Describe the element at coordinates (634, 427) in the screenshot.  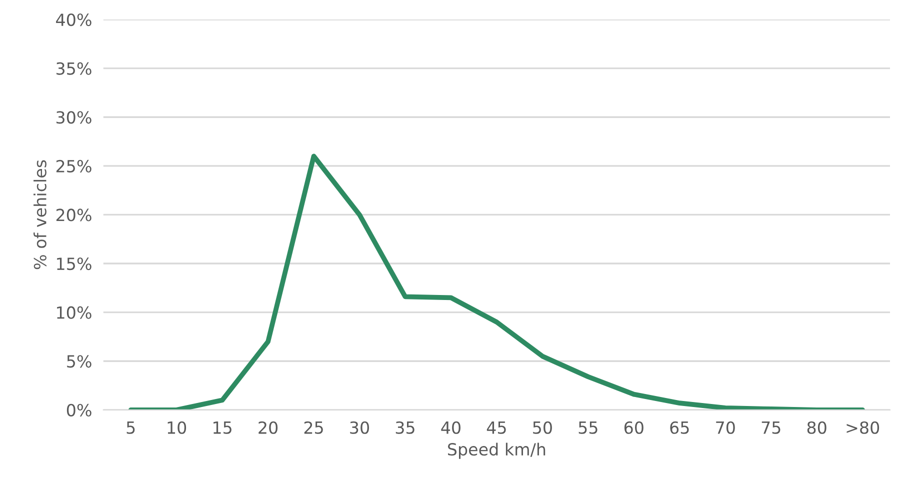
I see `x-tick-label: 60` at that location.